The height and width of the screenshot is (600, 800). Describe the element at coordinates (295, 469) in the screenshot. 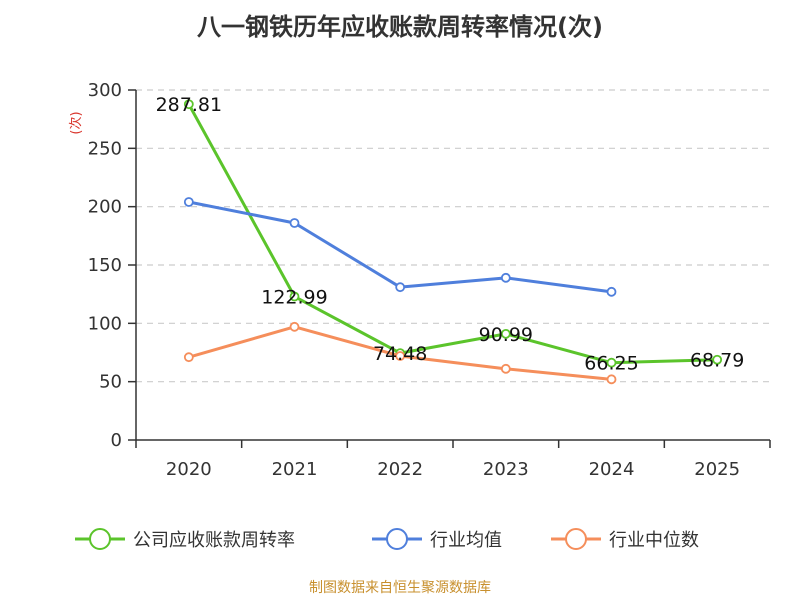

I see `x-tick-label: 2021` at that location.